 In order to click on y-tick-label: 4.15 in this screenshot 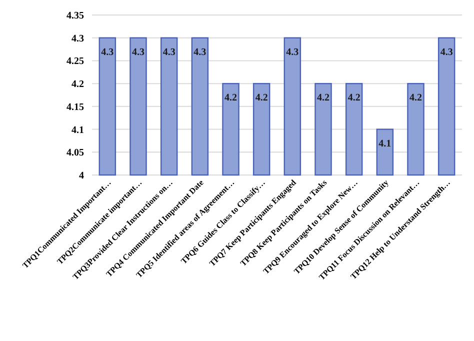, I will do `click(75, 107)`.